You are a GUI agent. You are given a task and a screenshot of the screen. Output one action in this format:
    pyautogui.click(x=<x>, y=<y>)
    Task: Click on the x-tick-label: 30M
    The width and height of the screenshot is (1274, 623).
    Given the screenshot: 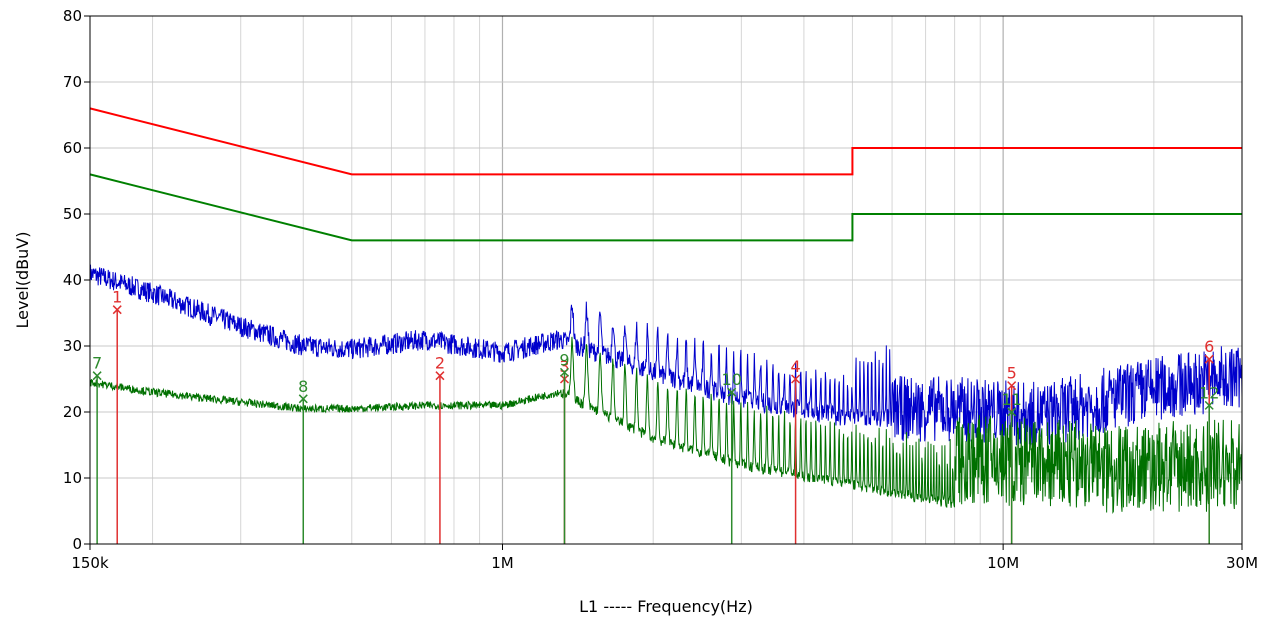 What is the action you would take?
    pyautogui.click(x=1242, y=563)
    